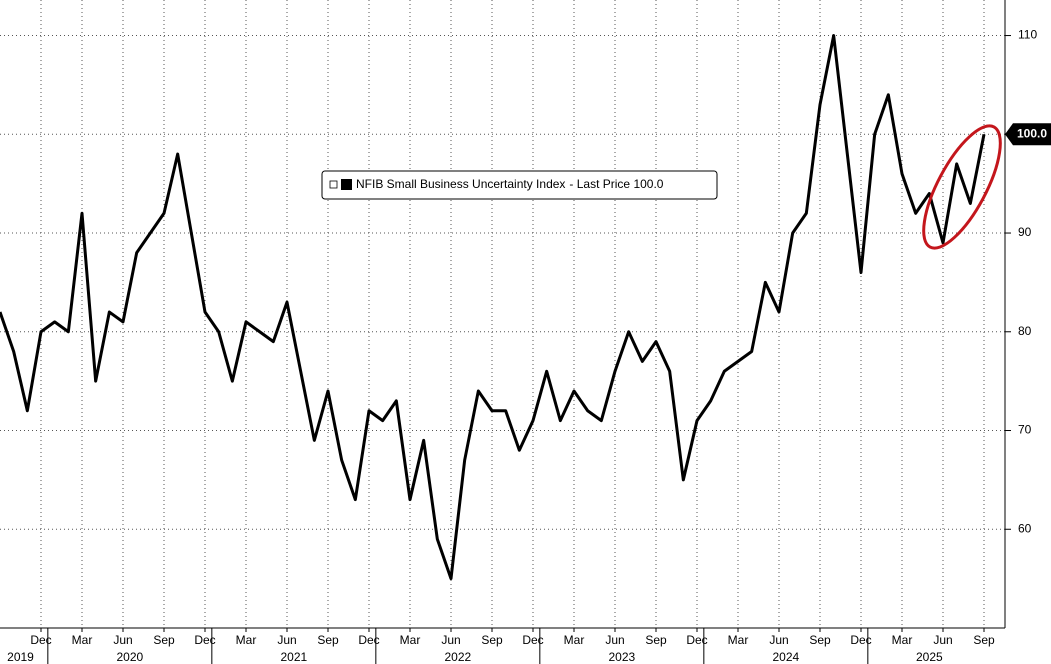 The width and height of the screenshot is (1051, 664). Describe the element at coordinates (346, 184) in the screenshot. I see `legend-swatch` at that location.